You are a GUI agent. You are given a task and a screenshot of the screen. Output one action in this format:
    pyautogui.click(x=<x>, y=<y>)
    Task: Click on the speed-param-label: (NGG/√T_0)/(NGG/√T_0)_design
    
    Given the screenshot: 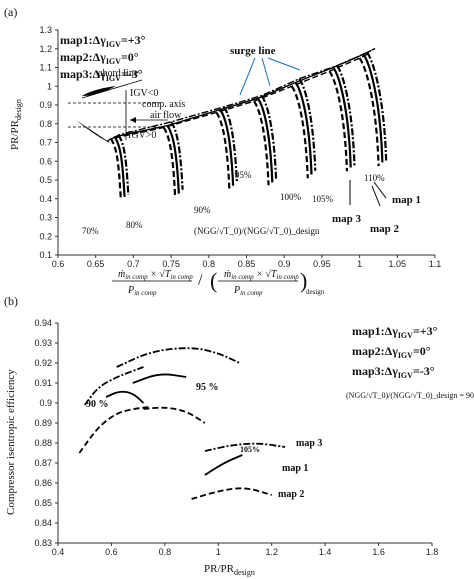 What is the action you would take?
    pyautogui.click(x=257, y=231)
    